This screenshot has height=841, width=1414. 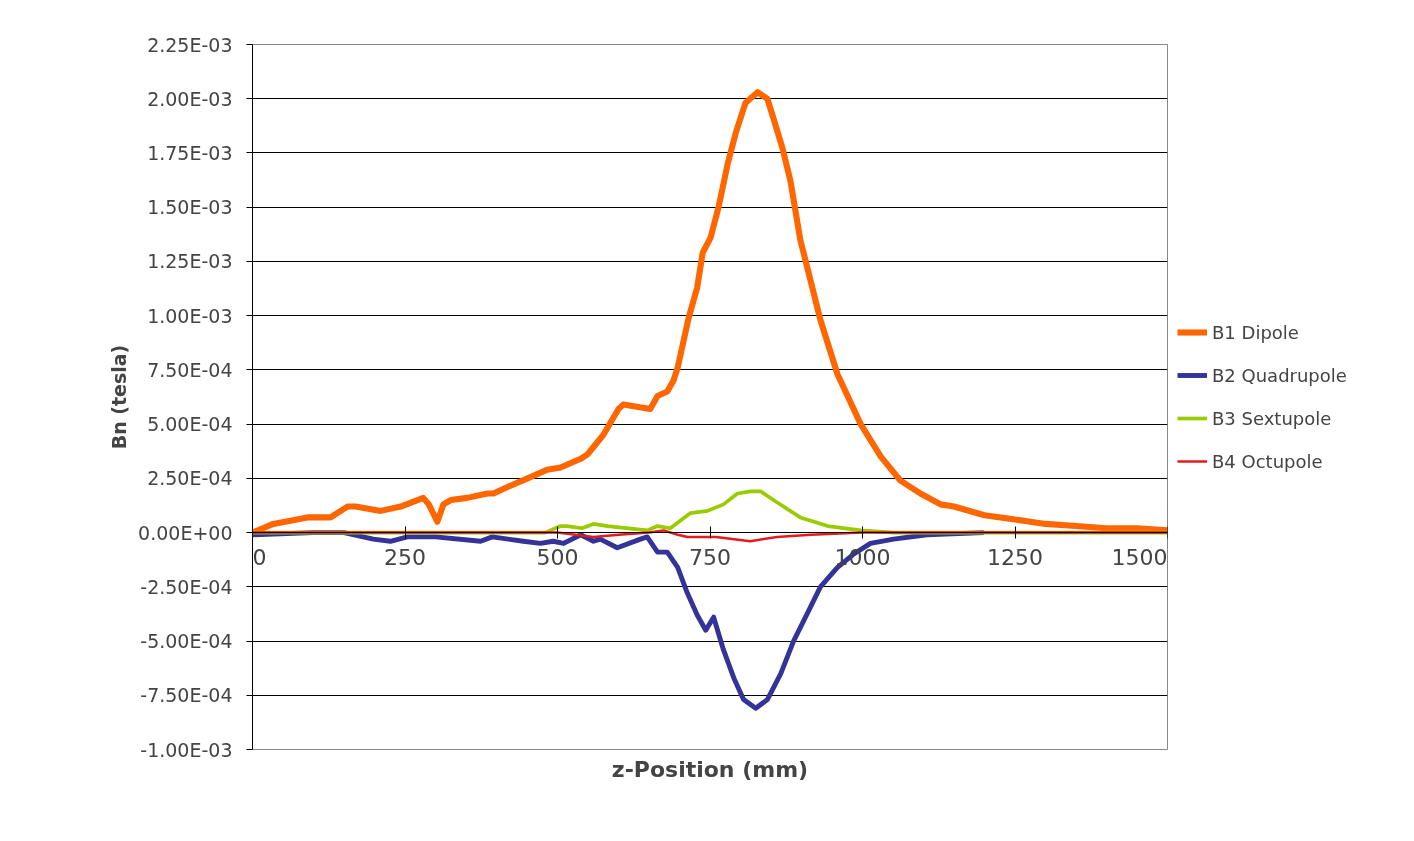 I want to click on y-tick-label: 2.00E-03, so click(x=190, y=98).